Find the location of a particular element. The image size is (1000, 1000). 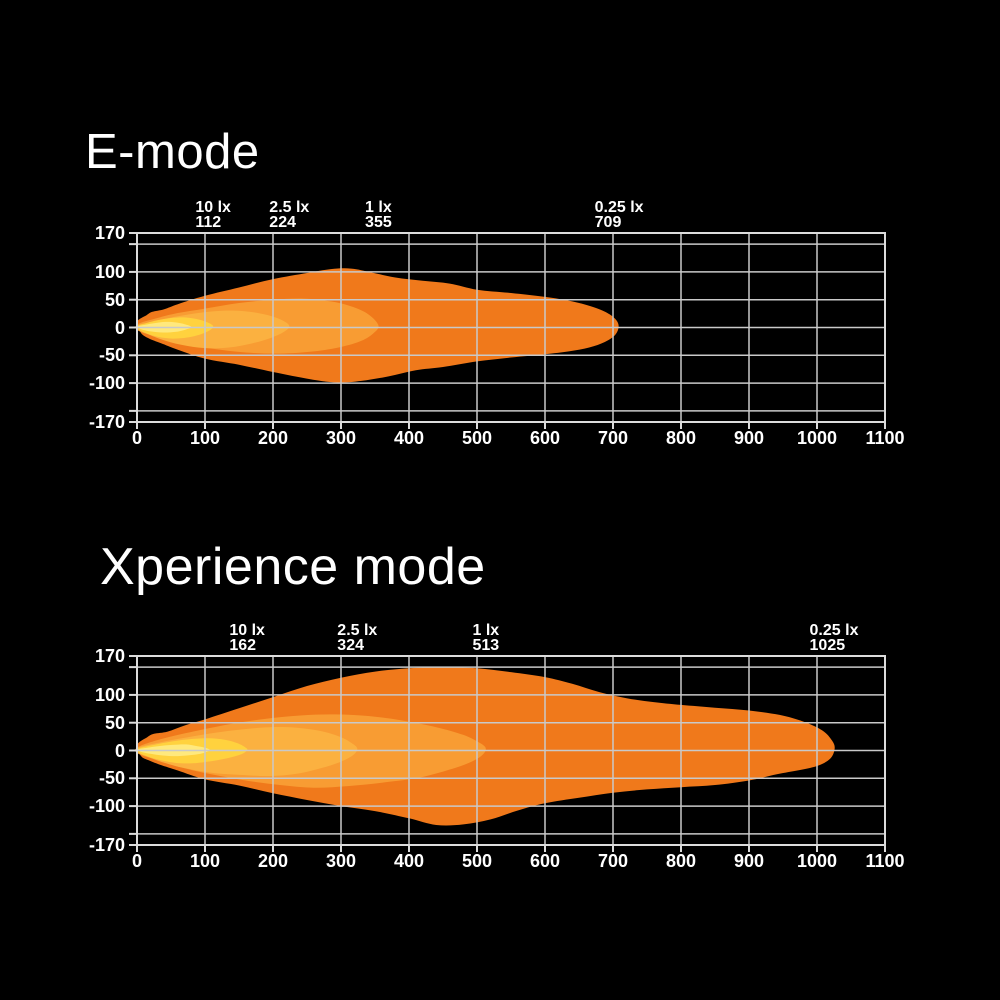

lux-annotation-distance: 709 is located at coordinates (608, 222).